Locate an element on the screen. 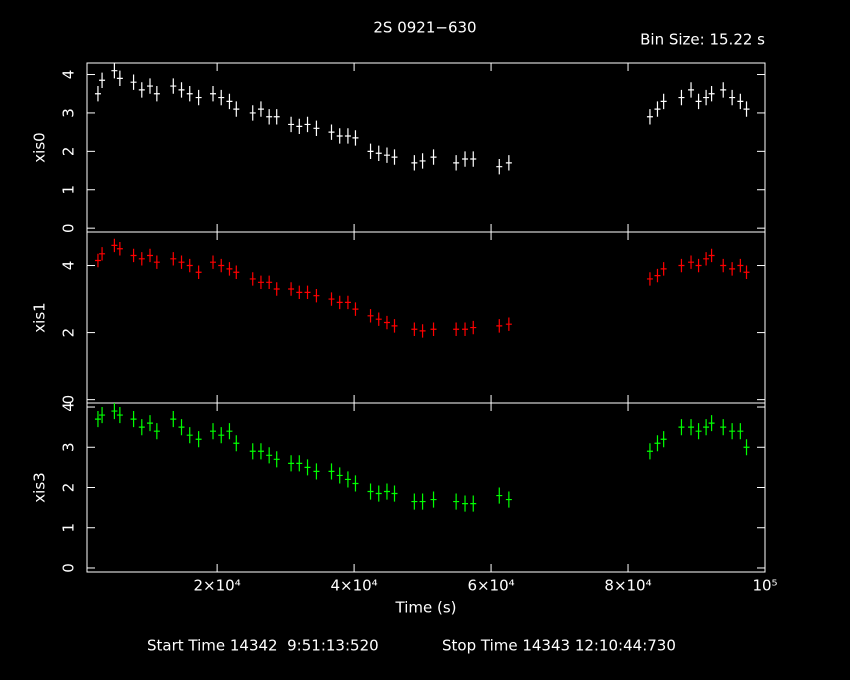  x-tick-label: 6×10⁴ is located at coordinates (490, 586).